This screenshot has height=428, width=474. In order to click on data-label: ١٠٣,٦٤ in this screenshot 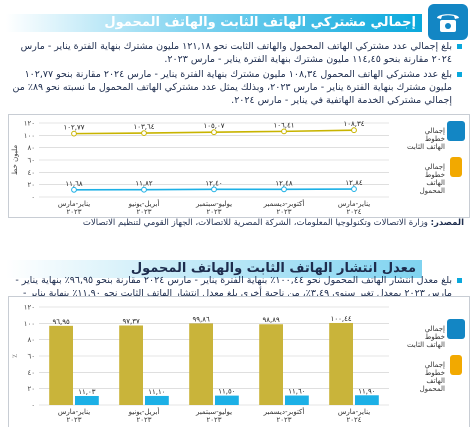, I will do `click(143, 127)`.